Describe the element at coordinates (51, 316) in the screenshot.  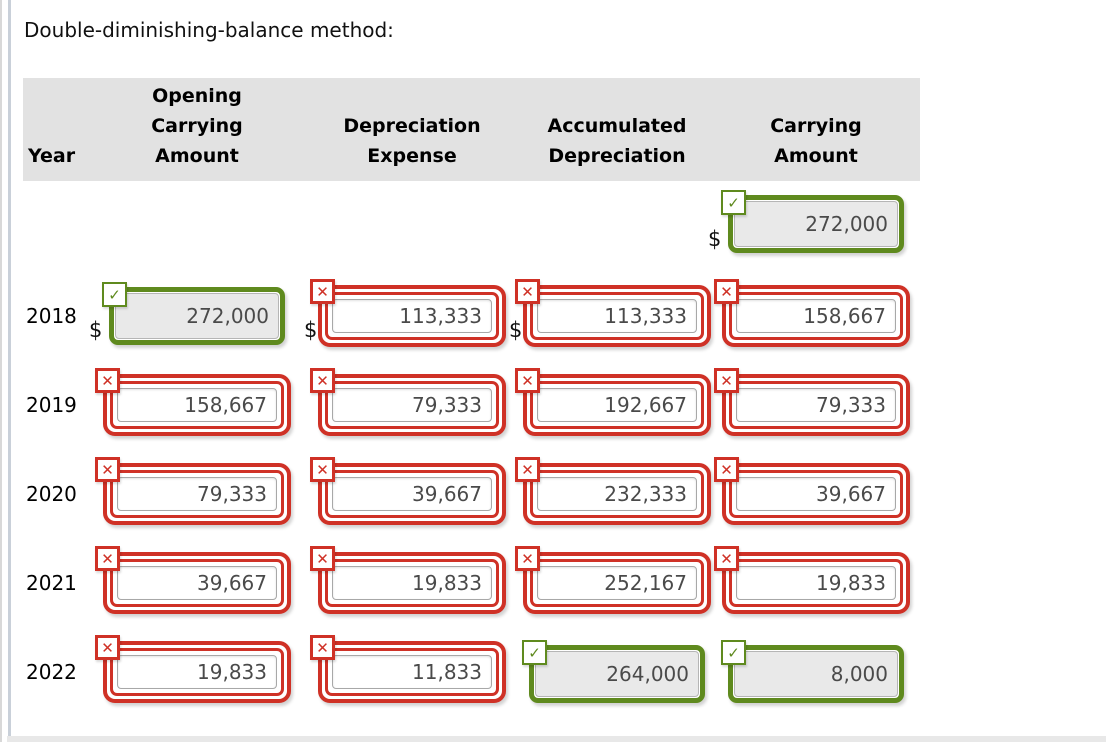
I see `year-label: 2018` at that location.